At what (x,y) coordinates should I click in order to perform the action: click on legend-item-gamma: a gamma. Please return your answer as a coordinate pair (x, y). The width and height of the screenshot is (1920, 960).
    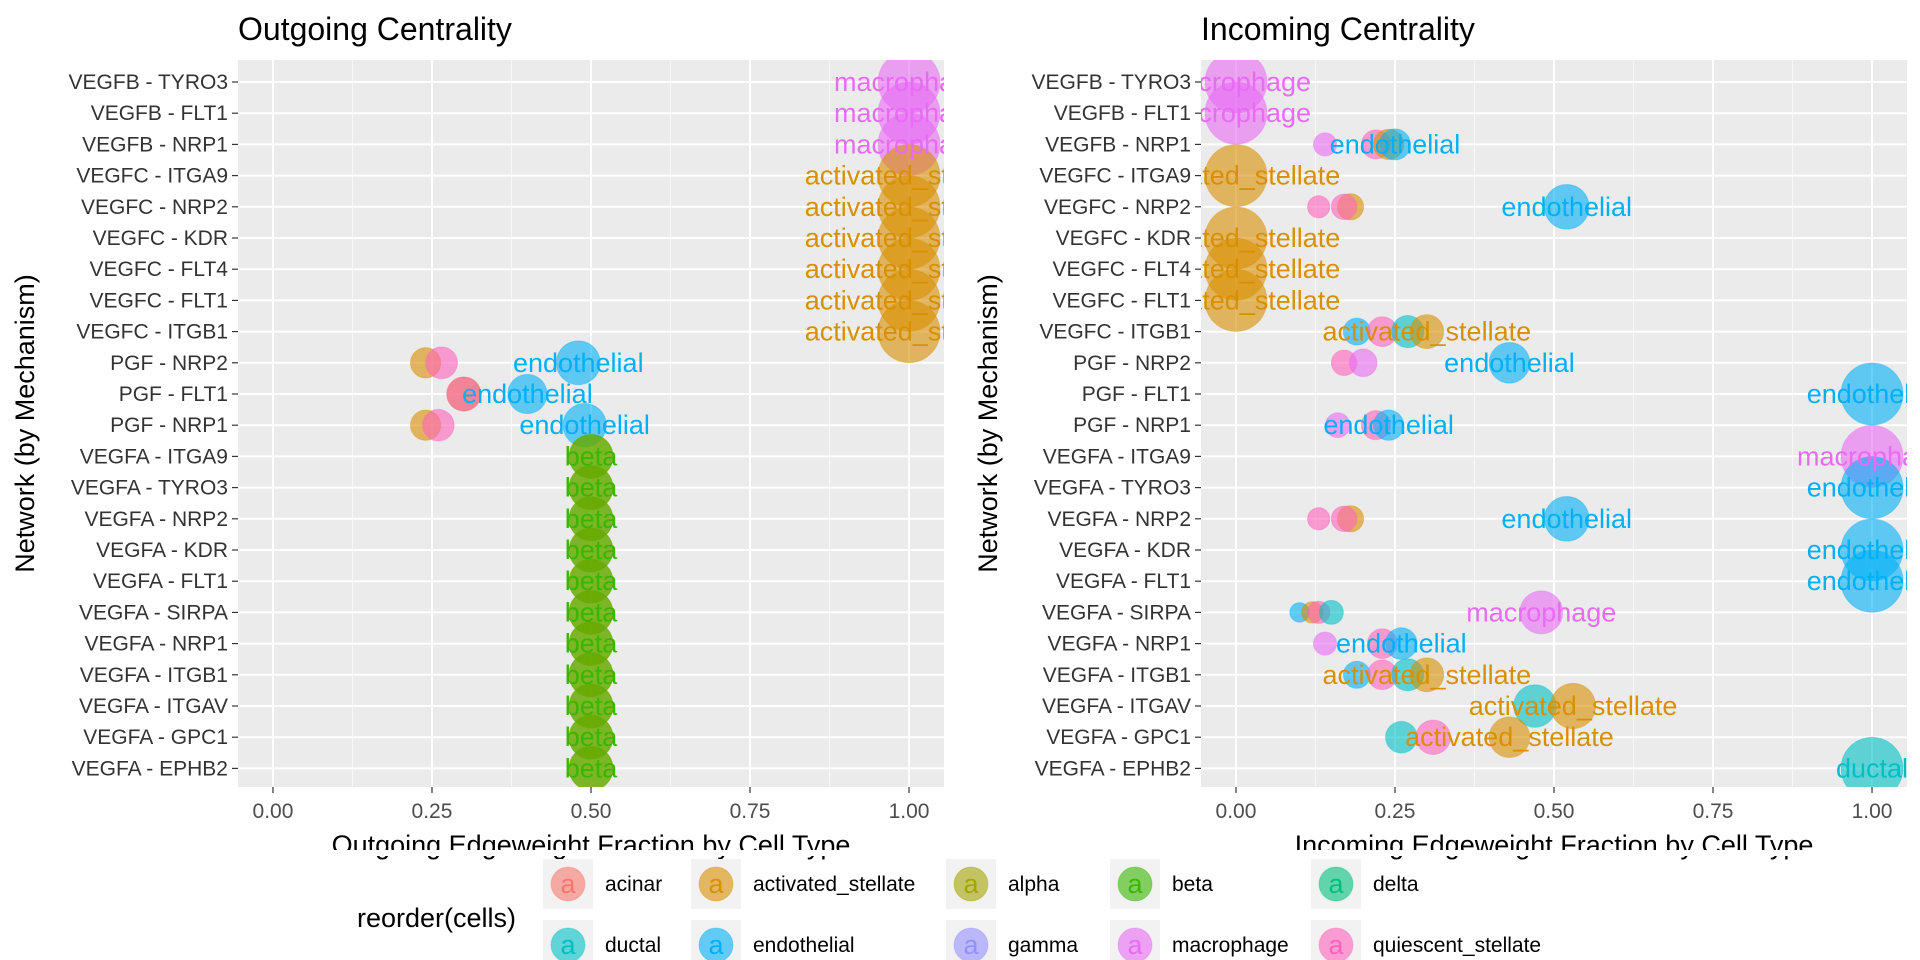
    Looking at the image, I should click on (1012, 940).